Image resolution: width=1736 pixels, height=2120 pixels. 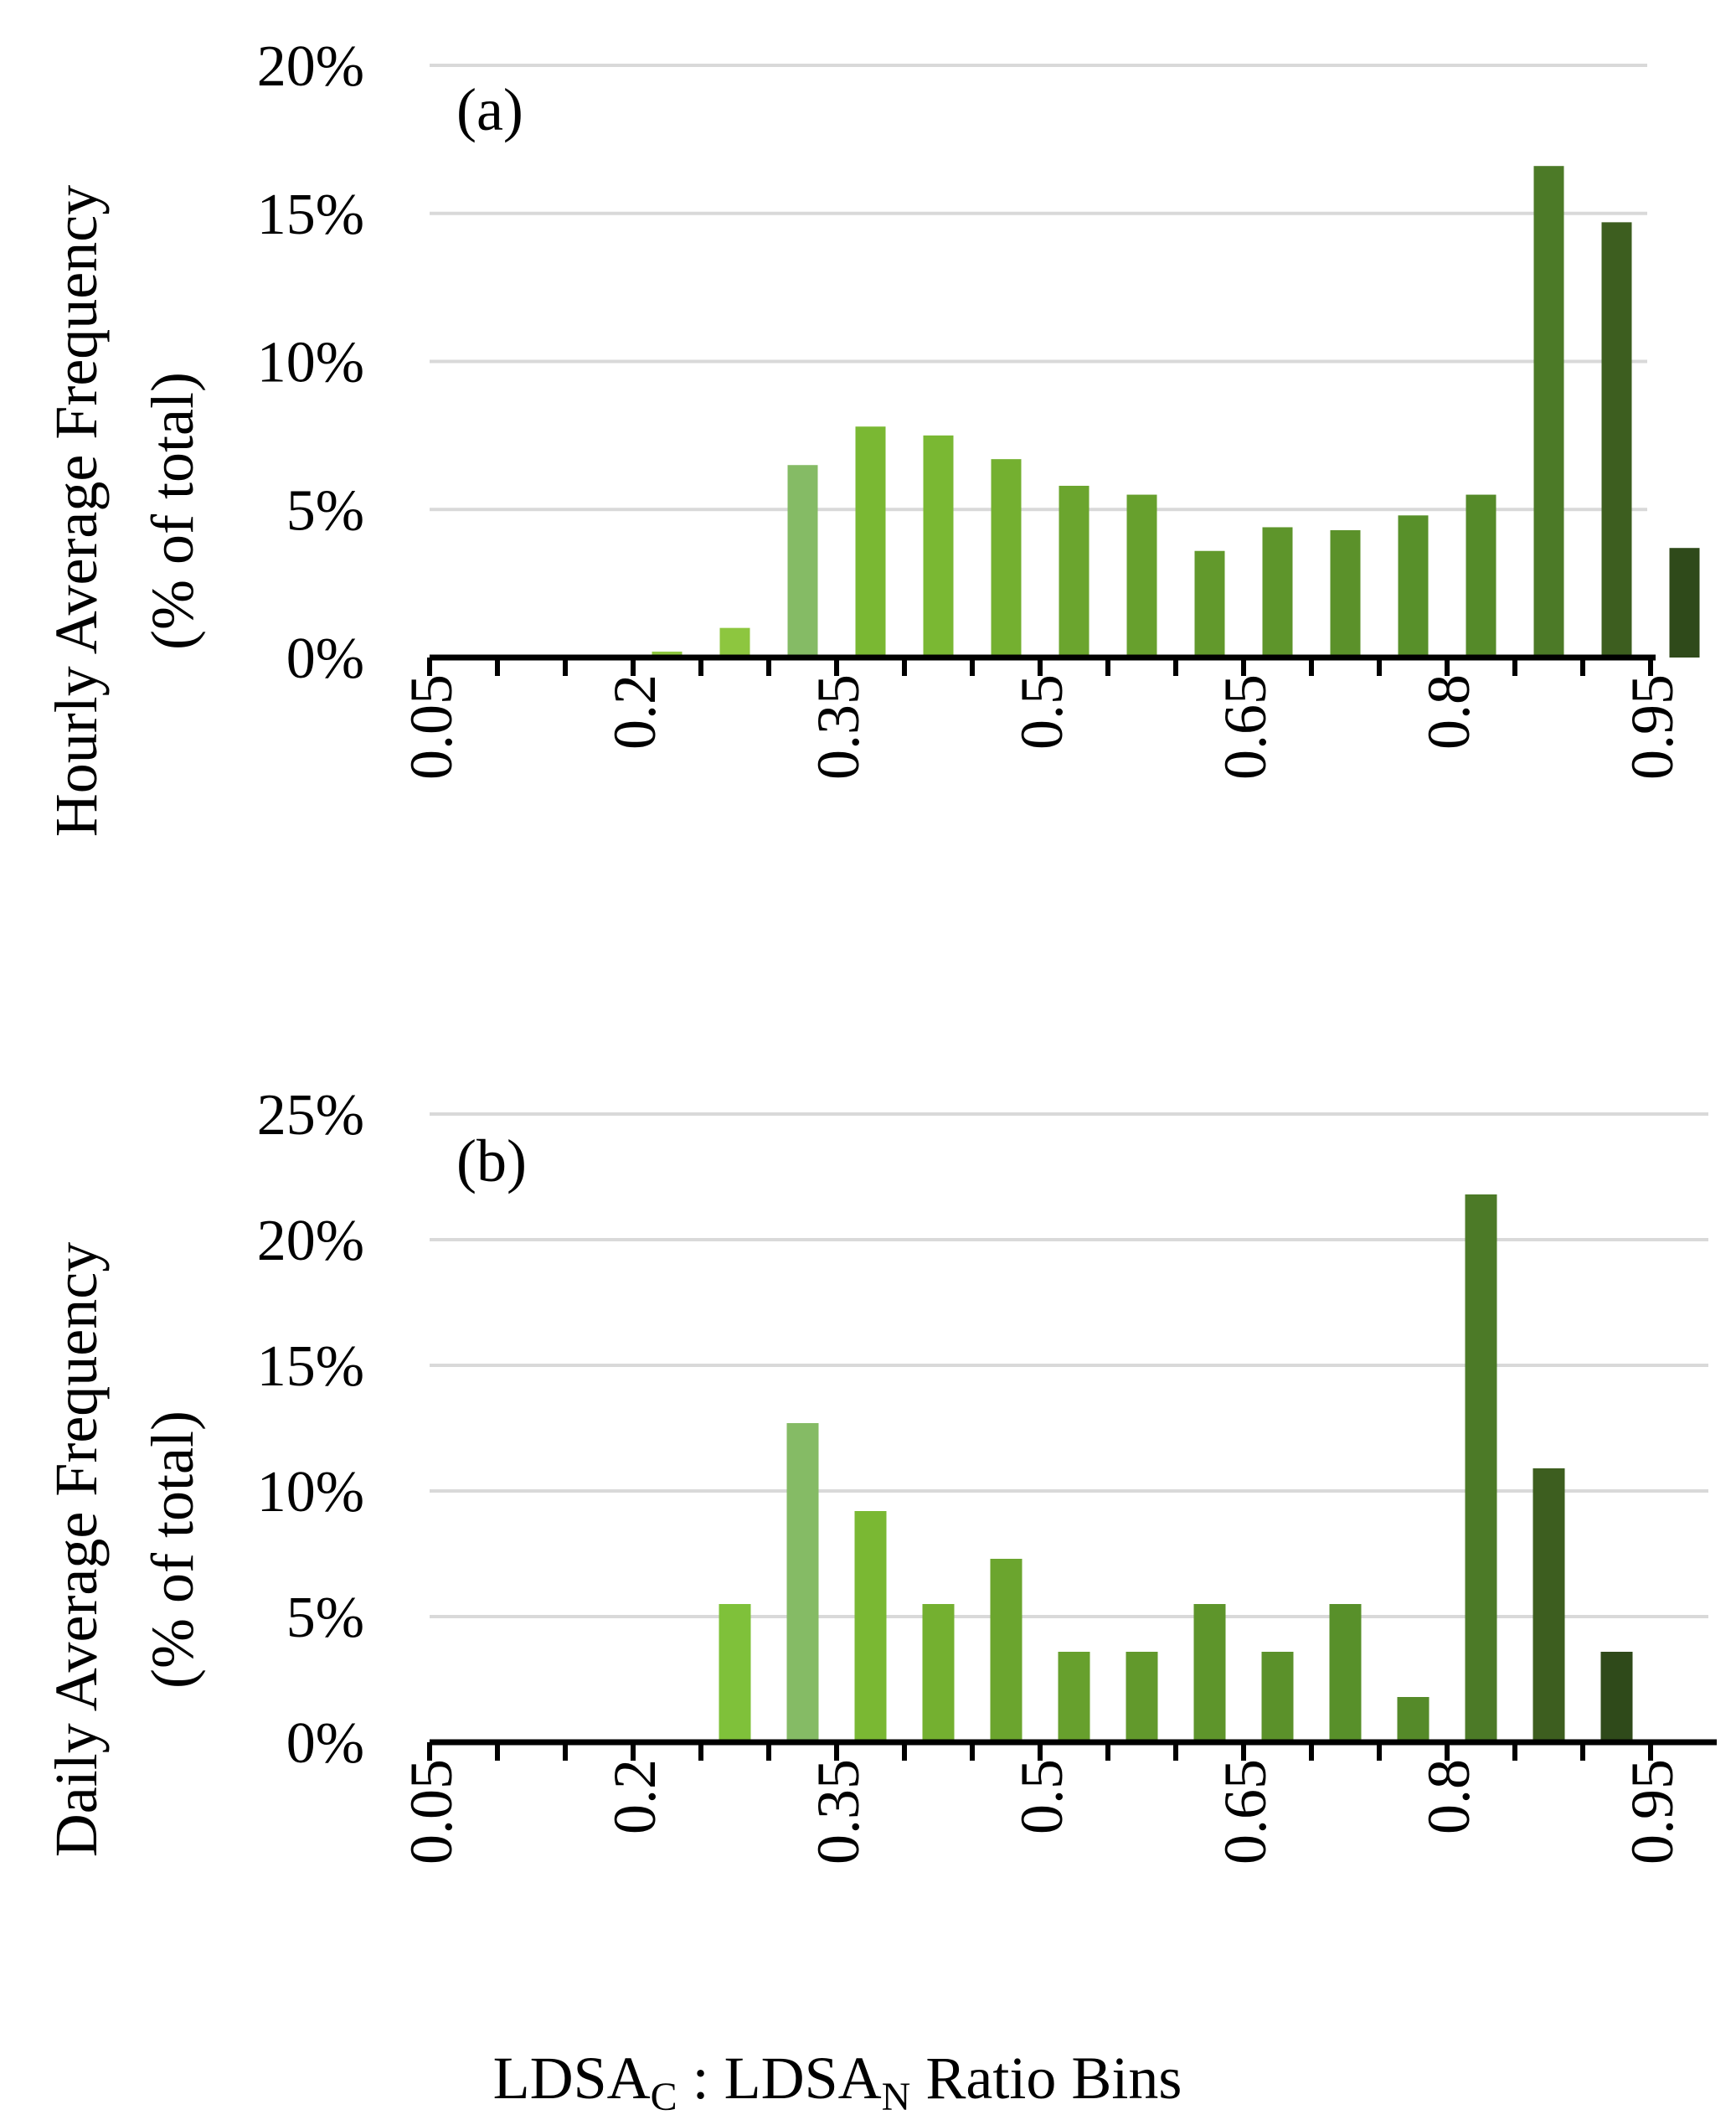 I want to click on panel-a-gridlines, so click(x=1038, y=288).